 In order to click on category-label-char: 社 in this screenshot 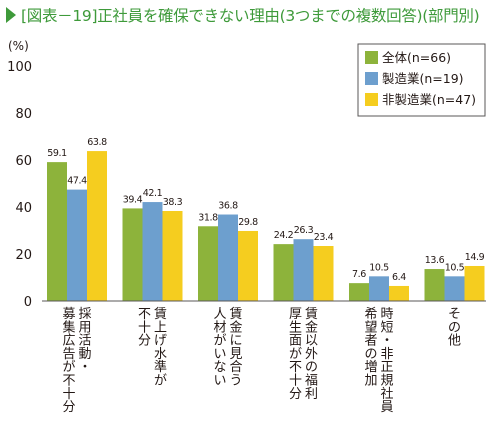, I will do `click(386, 394)`.